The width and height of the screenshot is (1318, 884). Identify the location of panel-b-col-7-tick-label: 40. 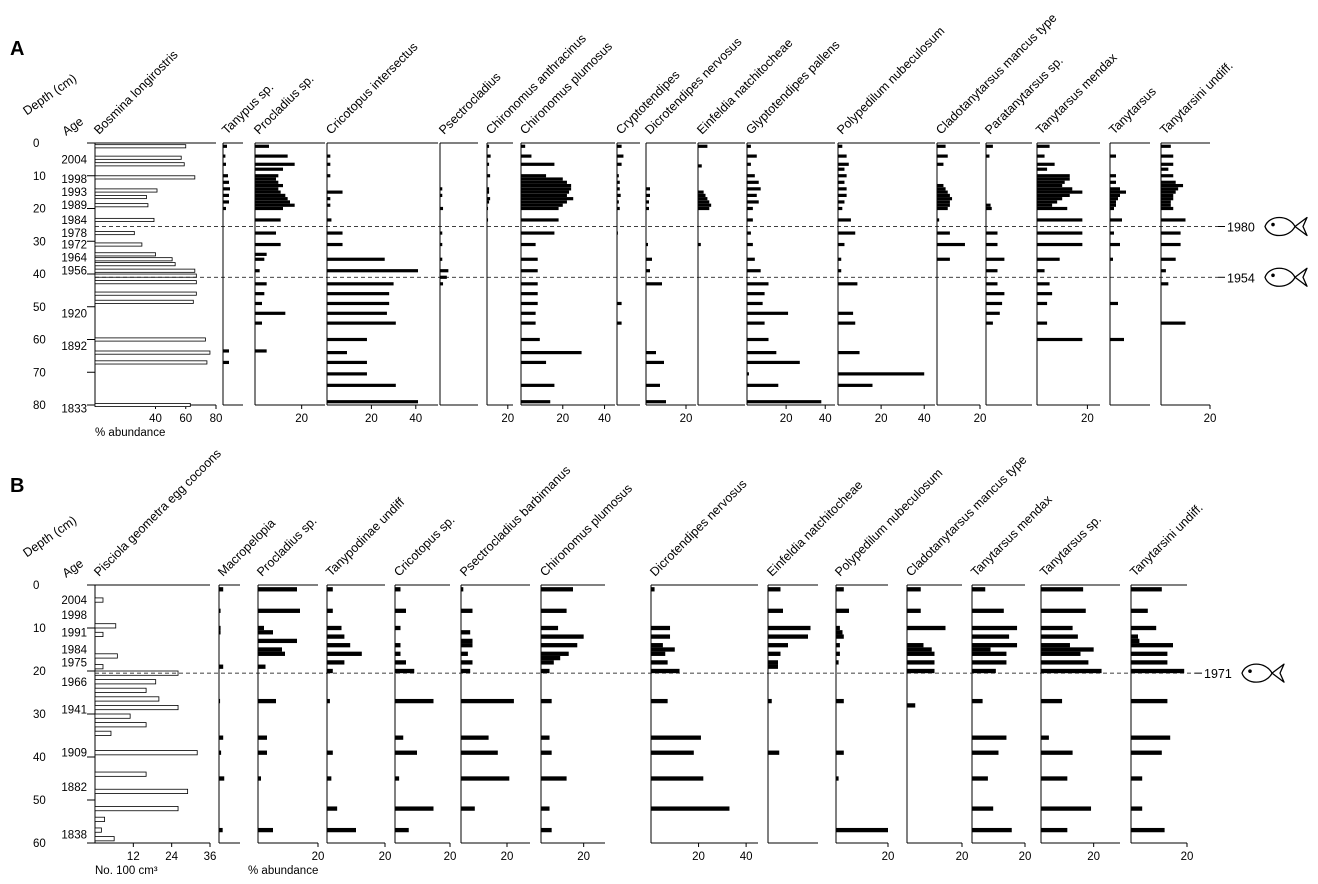
(746, 857).